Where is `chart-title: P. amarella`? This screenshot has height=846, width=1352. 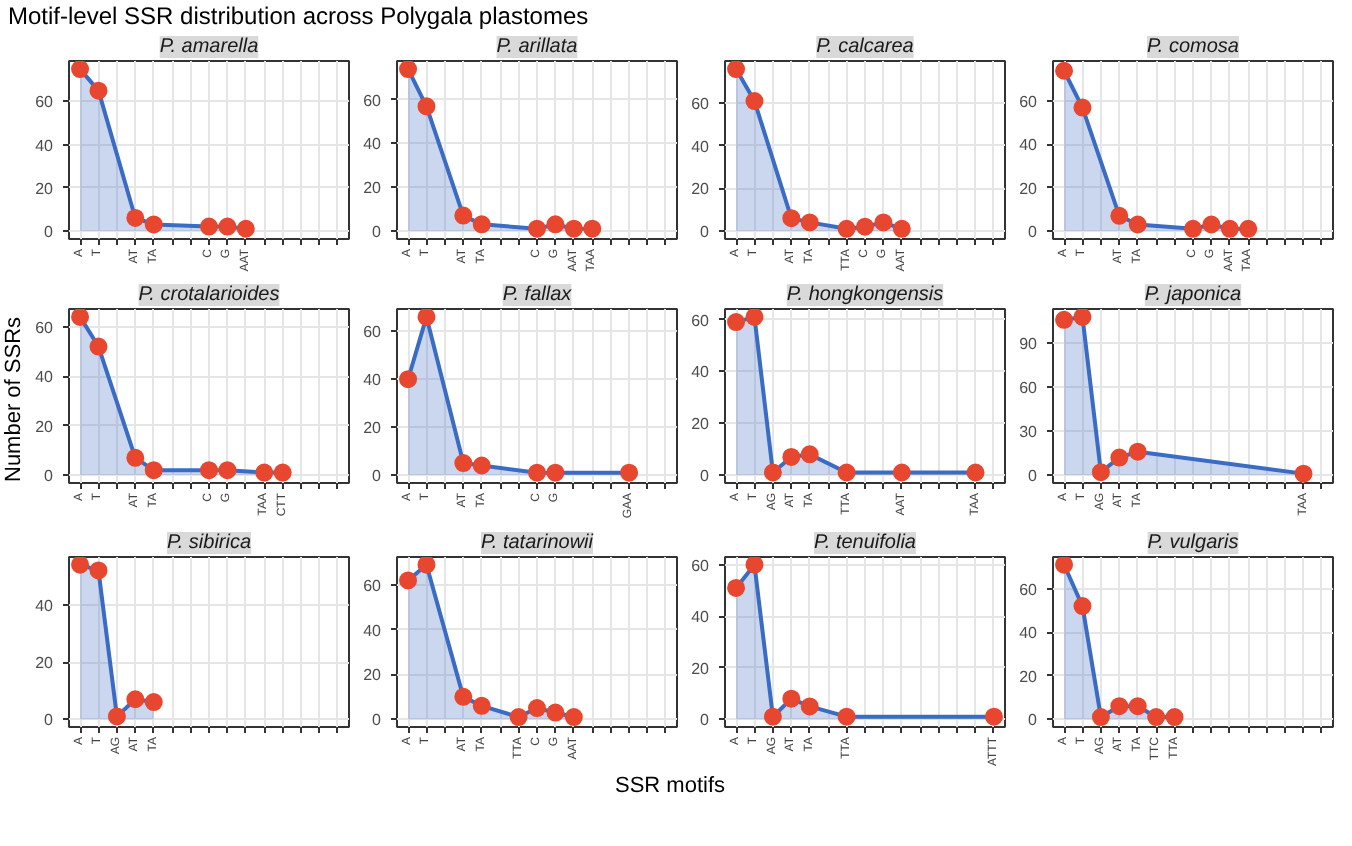 chart-title: P. amarella is located at coordinates (209, 47).